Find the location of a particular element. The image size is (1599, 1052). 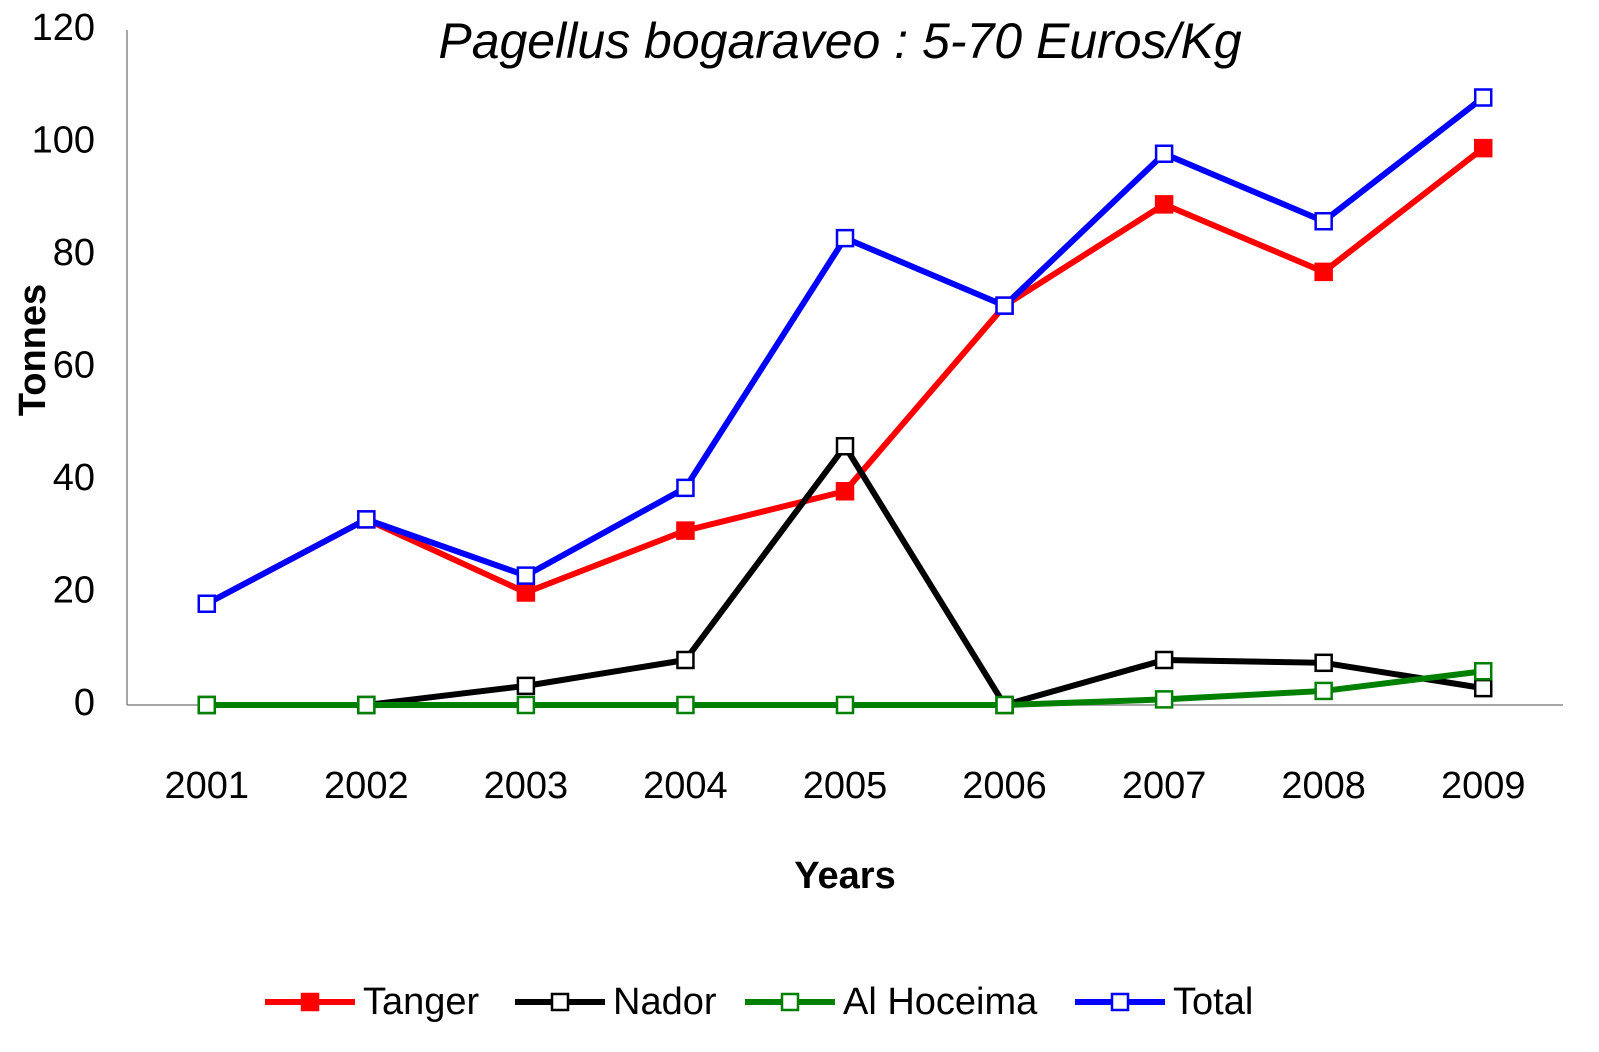

x-tick-label: 2007 is located at coordinates (1164, 786).